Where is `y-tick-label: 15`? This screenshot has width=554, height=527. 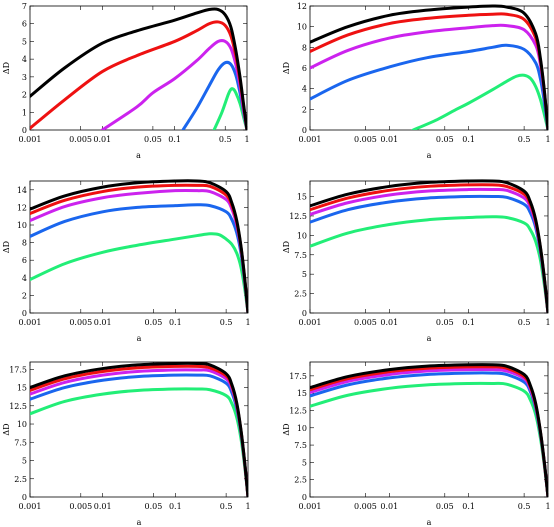 y-tick-label: 15 is located at coordinates (22, 388).